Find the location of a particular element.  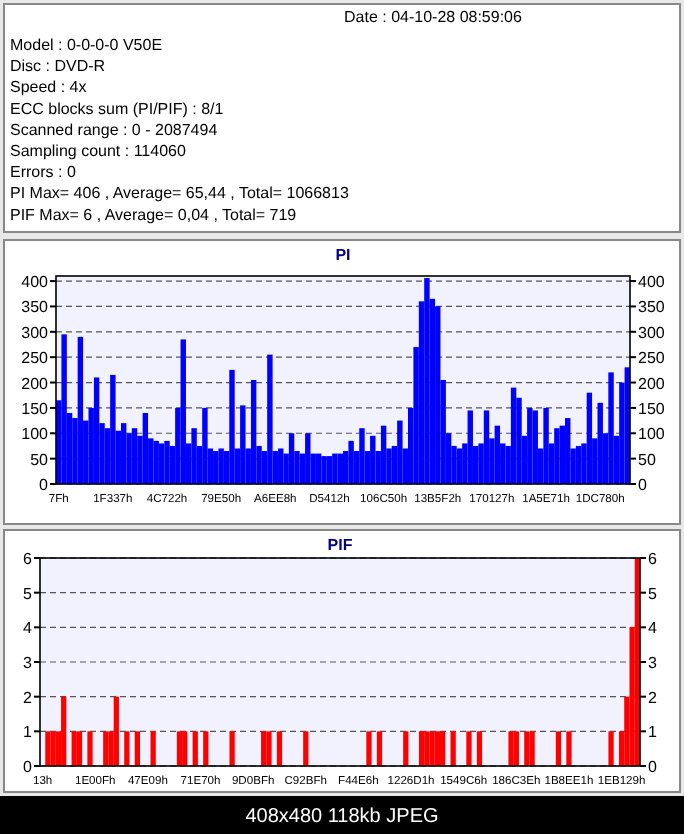

y2-tick-label: 250 is located at coordinates (652, 358).